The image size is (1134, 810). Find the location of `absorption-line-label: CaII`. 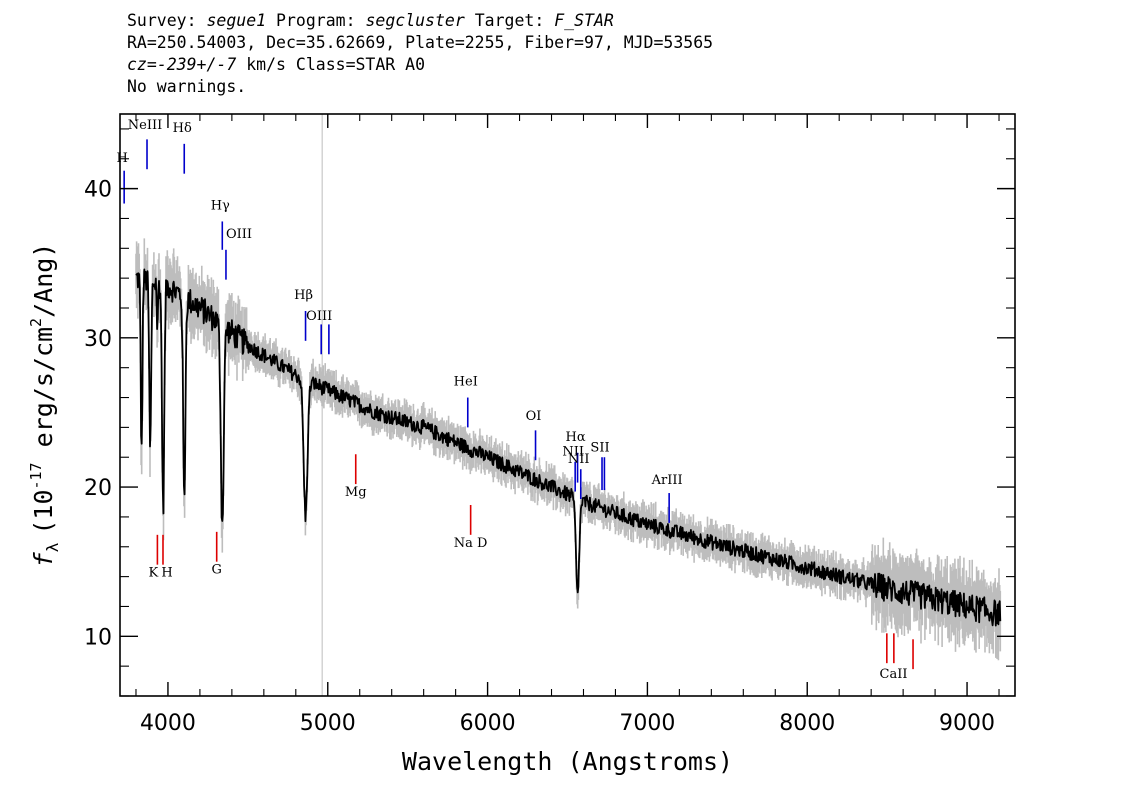

absorption-line-label: CaII is located at coordinates (894, 674).